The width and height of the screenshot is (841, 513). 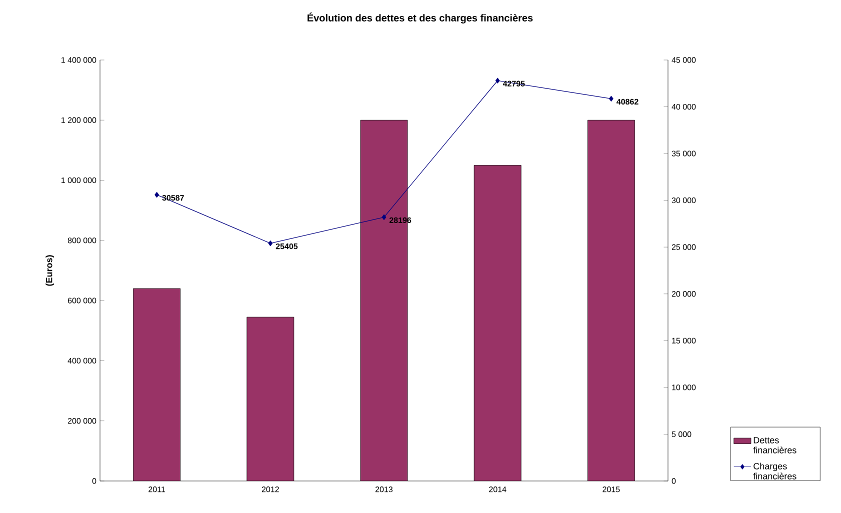 What do you see at coordinates (774, 445) in the screenshot?
I see `legend-label: Dettes financières` at bounding box center [774, 445].